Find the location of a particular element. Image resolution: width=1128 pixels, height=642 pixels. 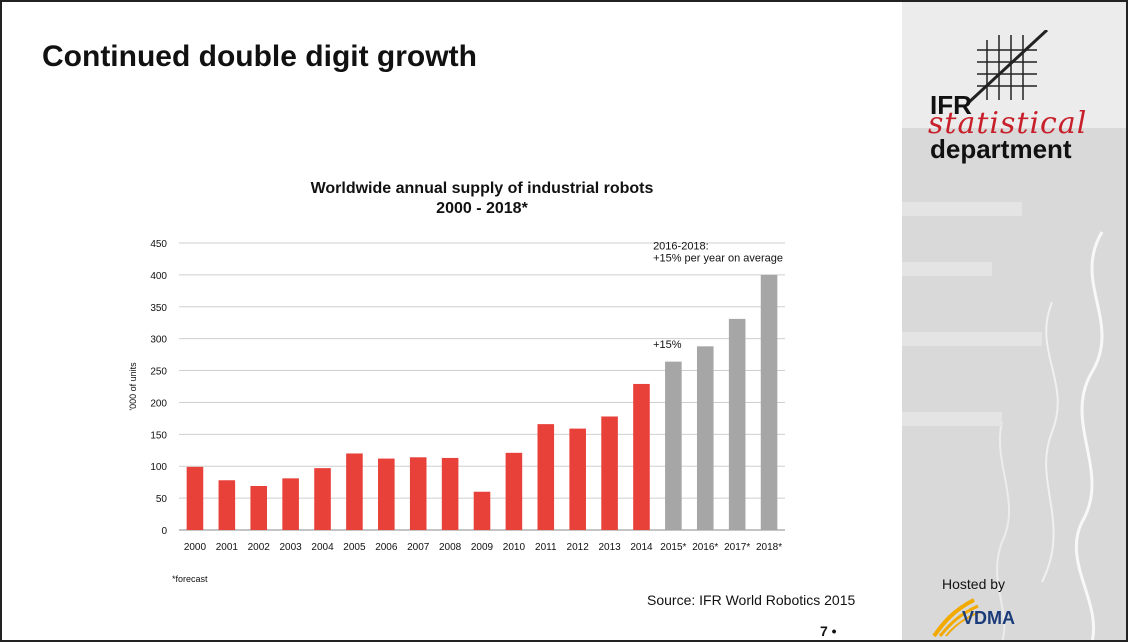

y-tick-label: 450 is located at coordinates (158, 244).